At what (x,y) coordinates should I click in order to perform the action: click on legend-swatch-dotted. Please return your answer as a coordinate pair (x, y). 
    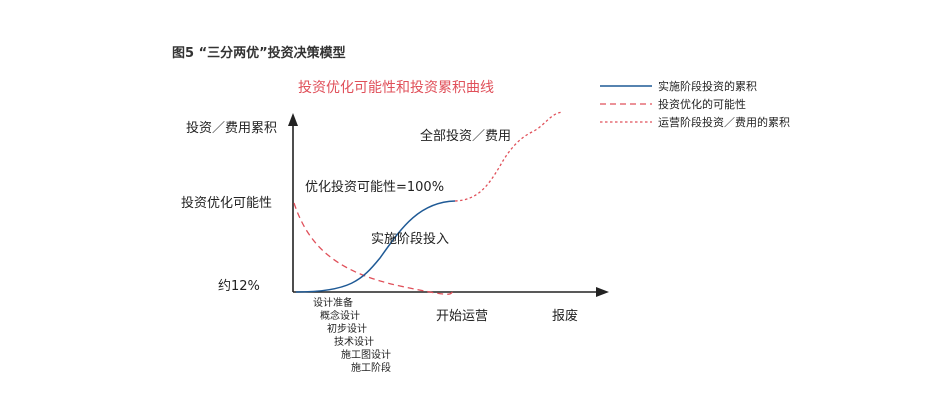
    Looking at the image, I should click on (626, 122).